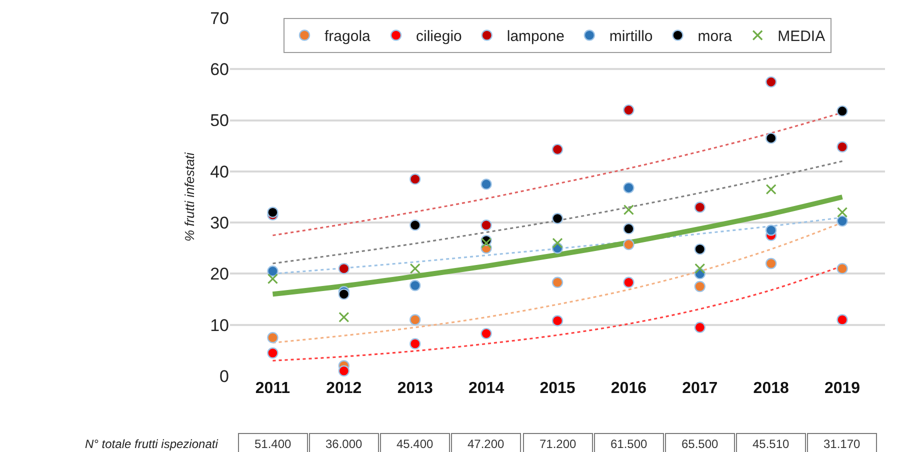 Image resolution: width=917 pixels, height=452 pixels. Describe the element at coordinates (189, 196) in the screenshot. I see `y-axis-title: % frutti infestati` at that location.